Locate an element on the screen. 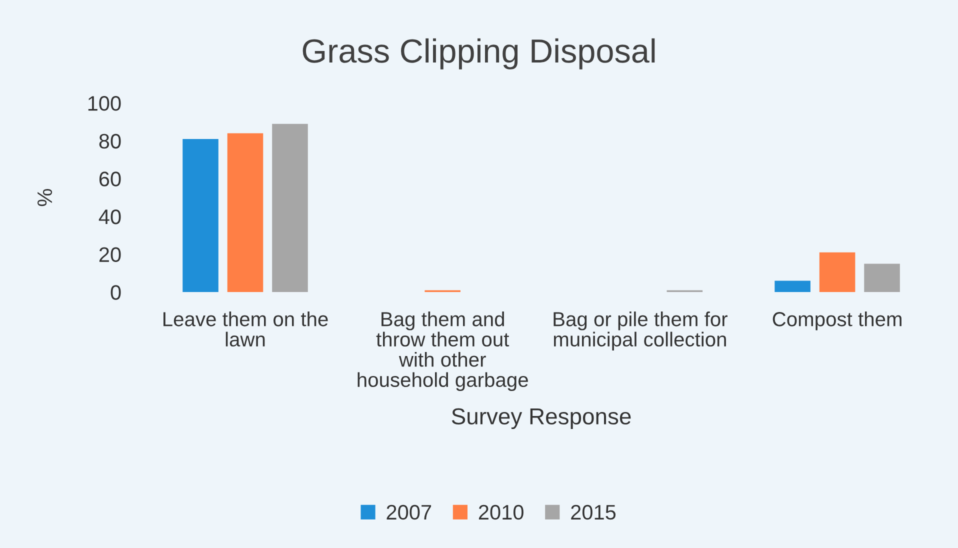 The width and height of the screenshot is (958, 548). y-axis-title: % is located at coordinates (44, 197).